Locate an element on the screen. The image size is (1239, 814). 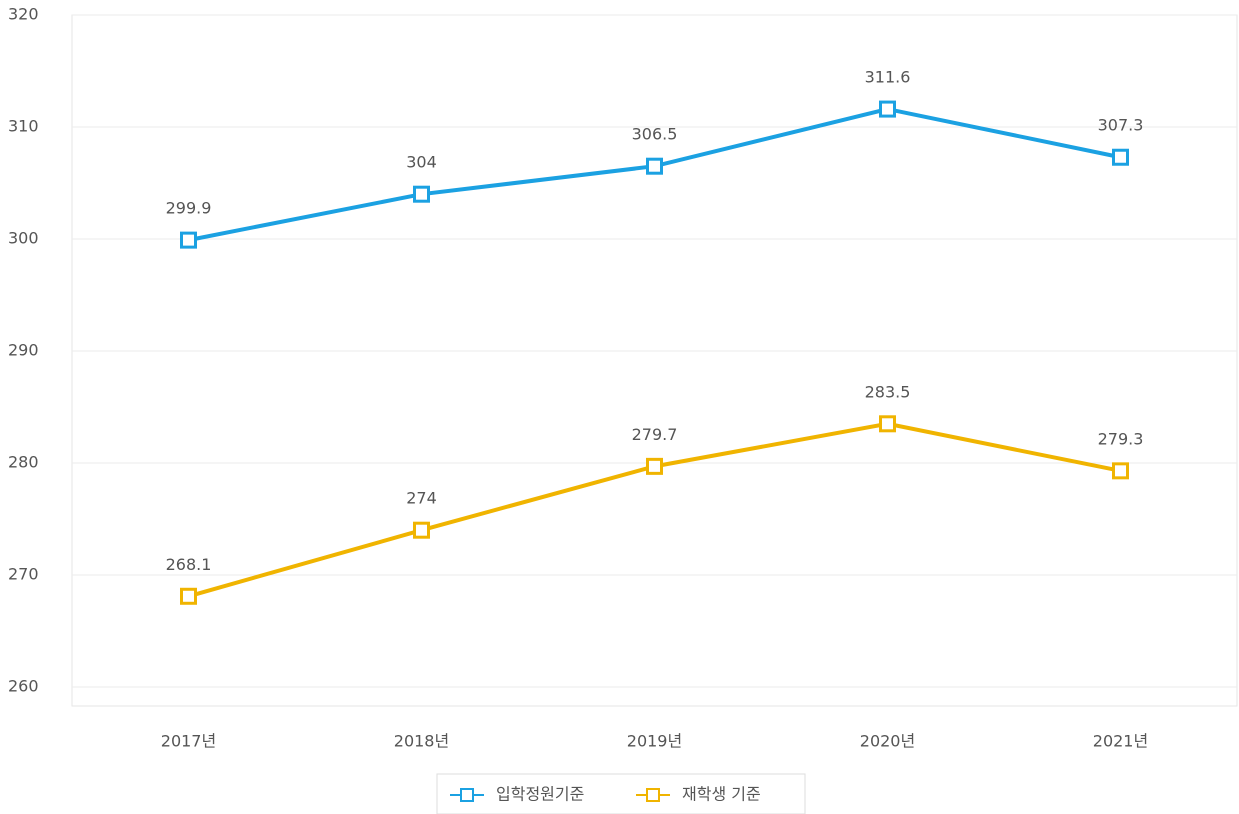
data-label: 311.6 is located at coordinates (888, 77).